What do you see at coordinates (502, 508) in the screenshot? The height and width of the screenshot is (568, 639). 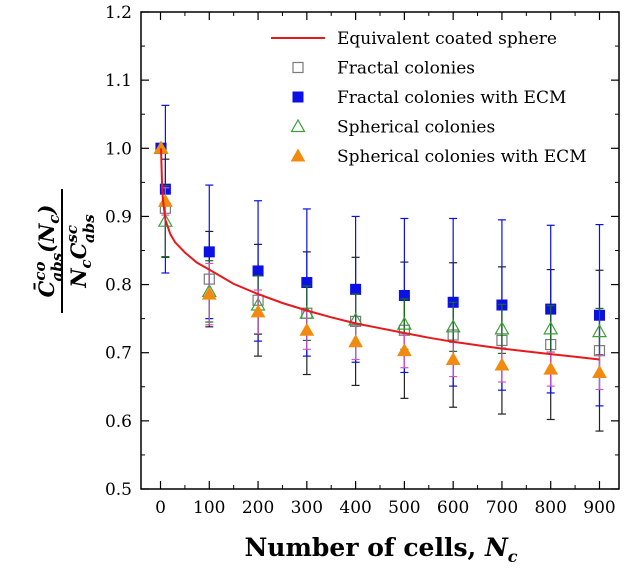 I see `x-tick-label: 700` at bounding box center [502, 508].